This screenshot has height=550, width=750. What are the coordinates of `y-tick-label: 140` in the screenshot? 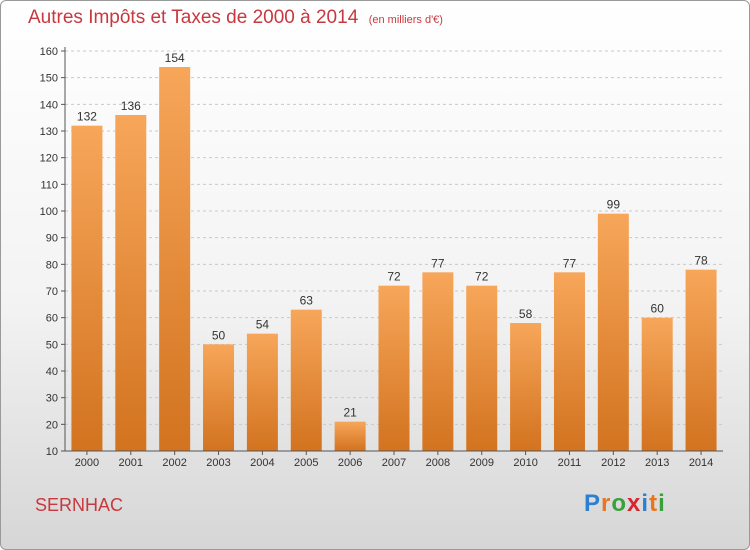 It's located at (49, 105).